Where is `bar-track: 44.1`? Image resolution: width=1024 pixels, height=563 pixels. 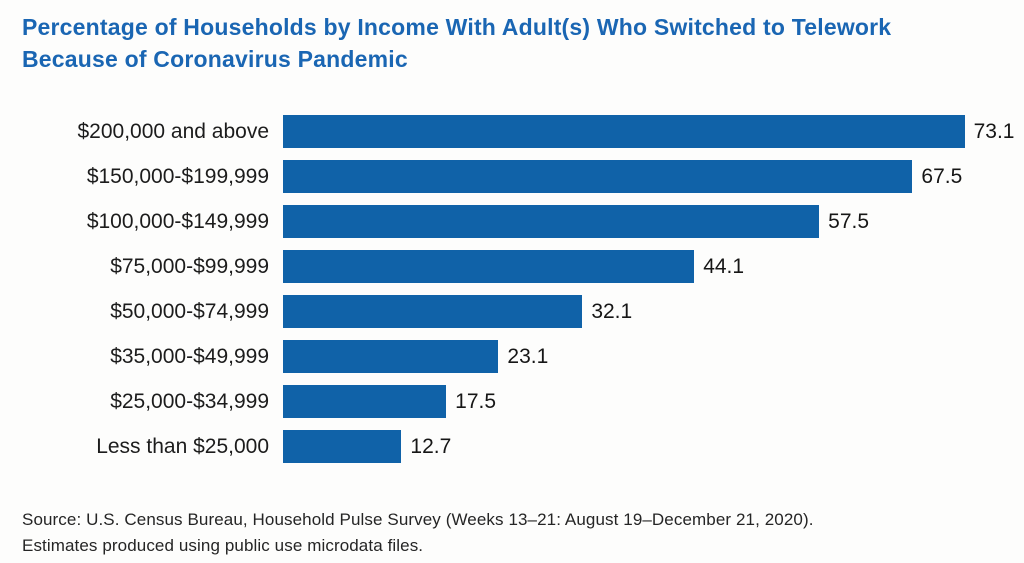 bar-track: 44.1 is located at coordinates (642, 267).